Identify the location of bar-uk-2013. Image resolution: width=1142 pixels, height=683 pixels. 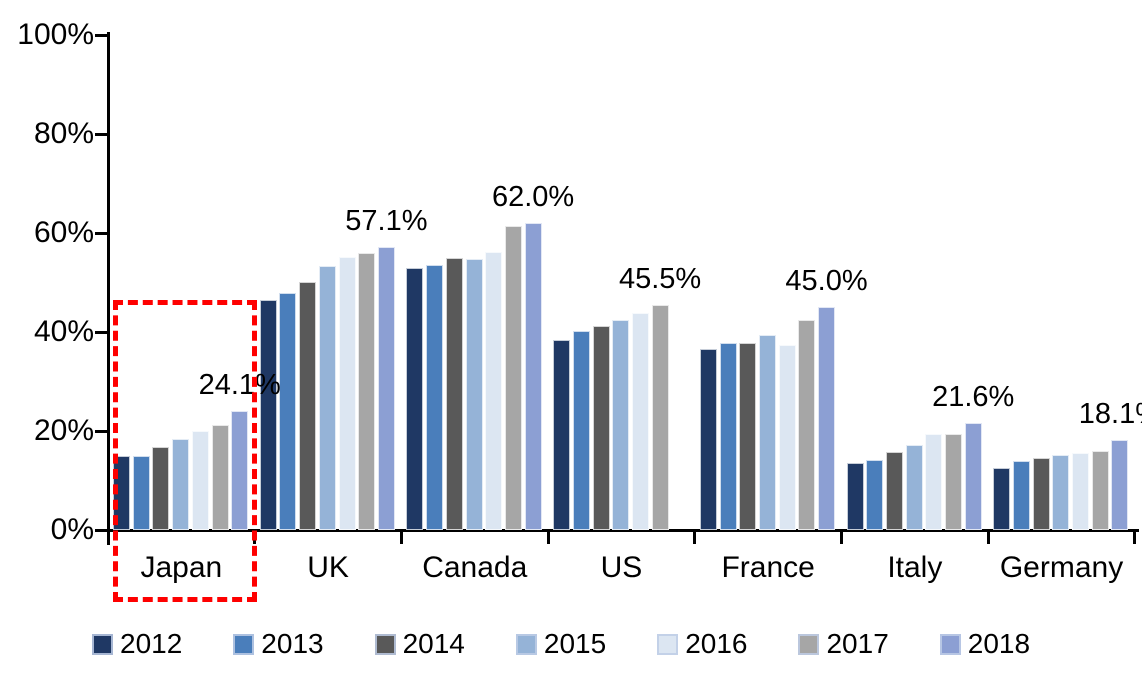
(288, 411).